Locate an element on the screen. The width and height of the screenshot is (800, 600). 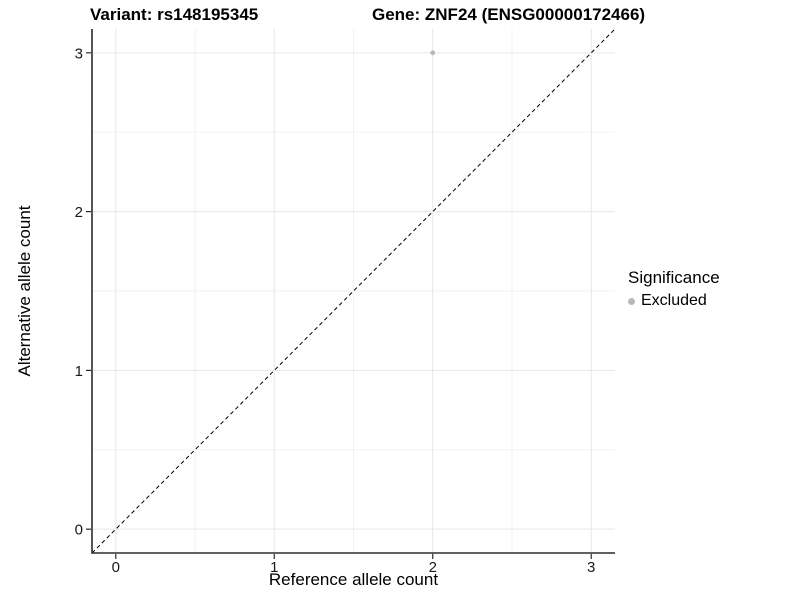
plot-title-variant: Variant: rs148195345 is located at coordinates (174, 14).